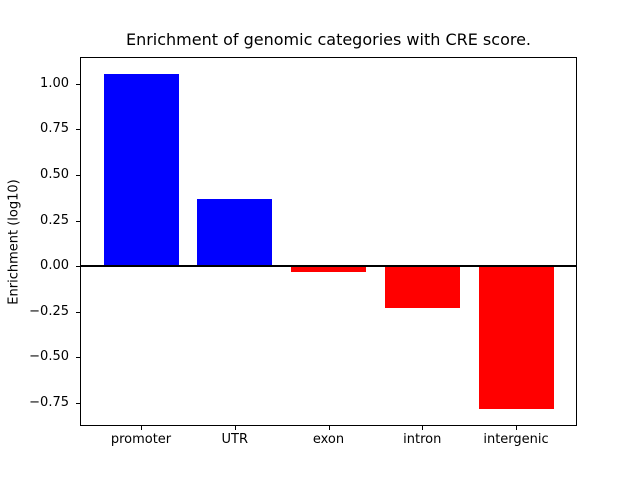 This screenshot has height=480, width=640. Describe the element at coordinates (54, 266) in the screenshot. I see `y-tick-label: 0.00` at that location.